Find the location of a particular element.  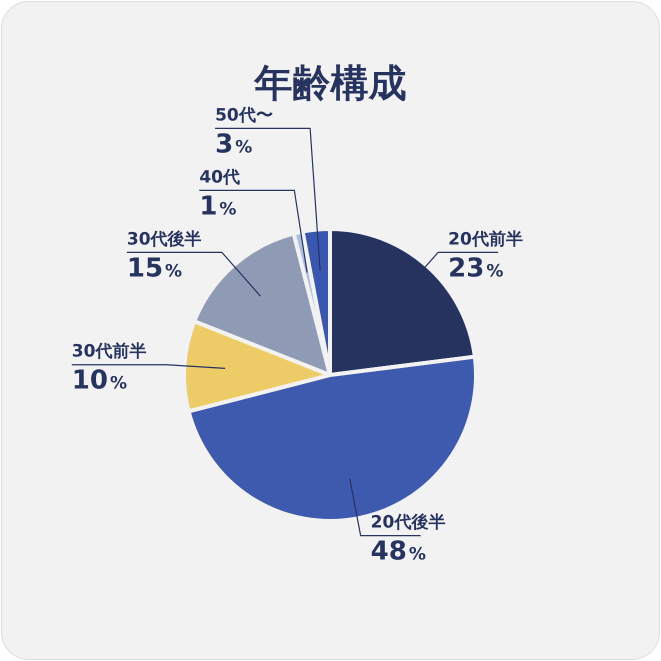

chart-title: 年齢構成 is located at coordinates (330, 83).